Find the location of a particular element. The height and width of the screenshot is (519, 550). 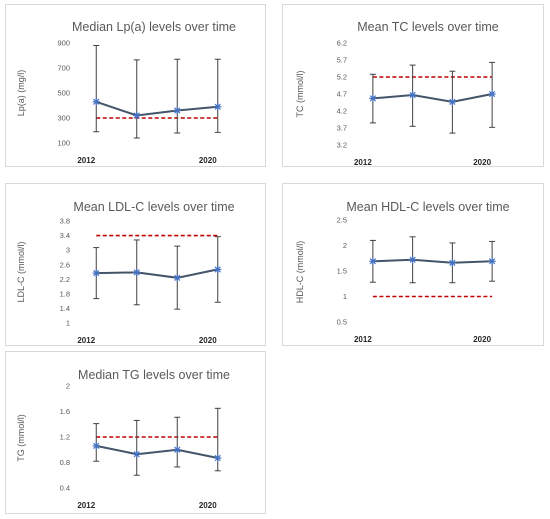

y-tick-label: 3.7 is located at coordinates (342, 128).